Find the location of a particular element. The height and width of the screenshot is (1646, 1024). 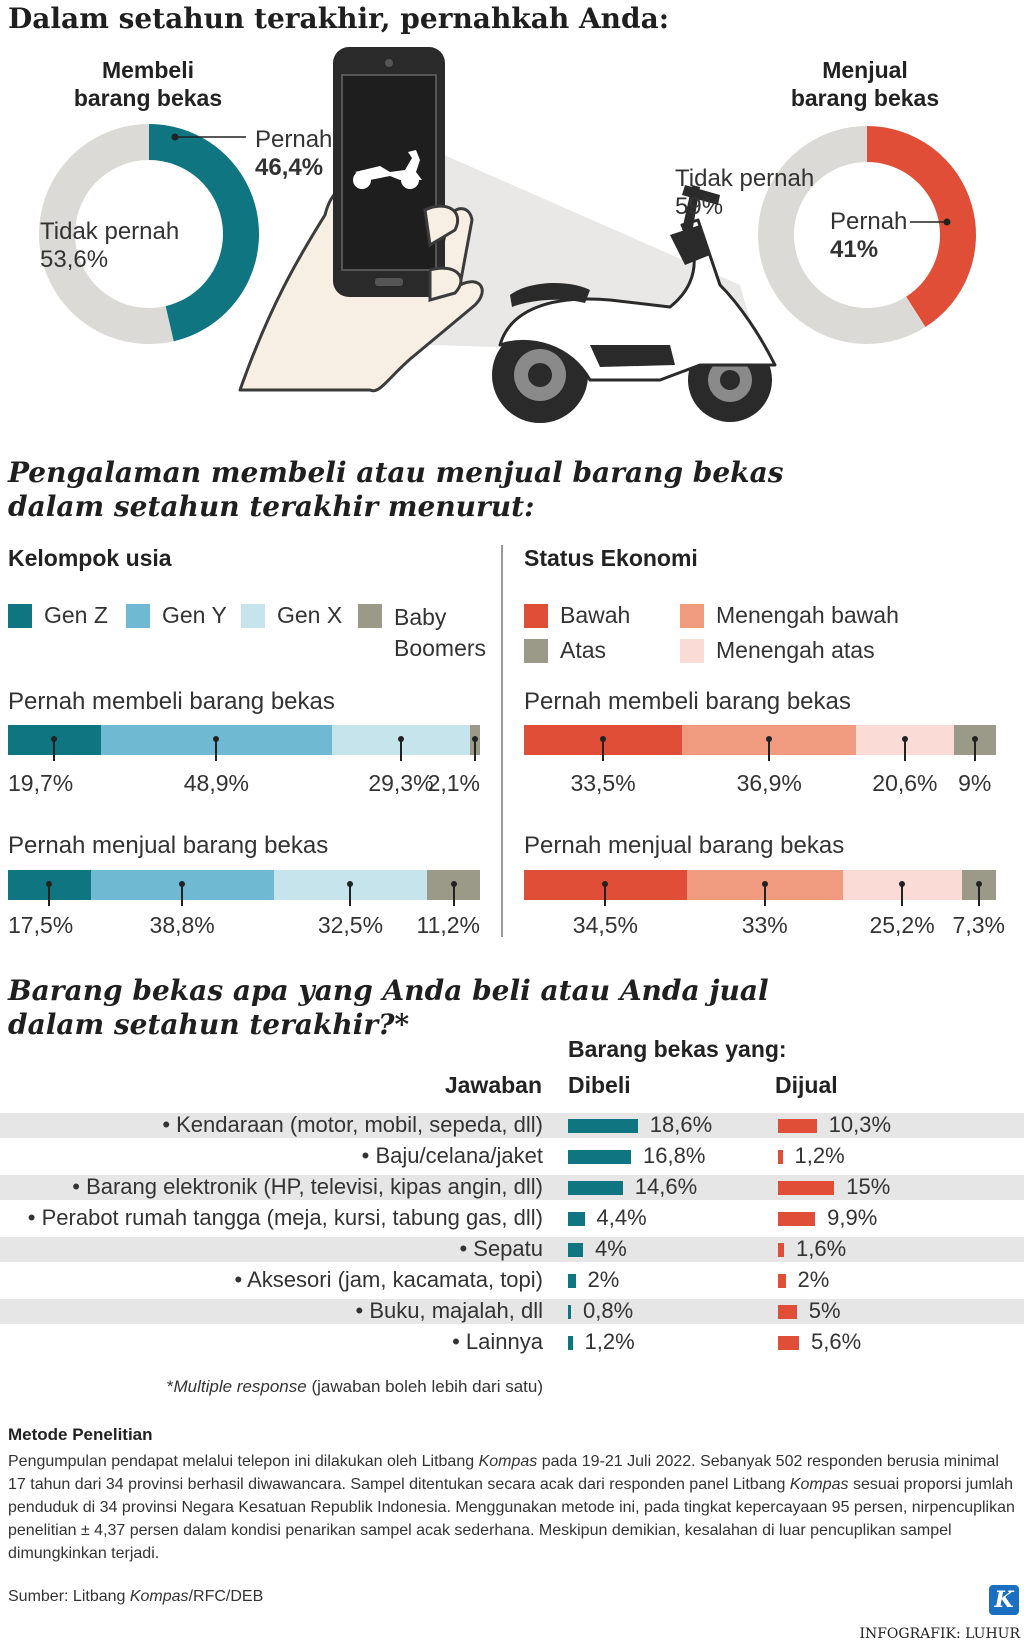

econ-buy-values: 33,5% 36,9% 20,6% 9% is located at coordinates (760, 785).